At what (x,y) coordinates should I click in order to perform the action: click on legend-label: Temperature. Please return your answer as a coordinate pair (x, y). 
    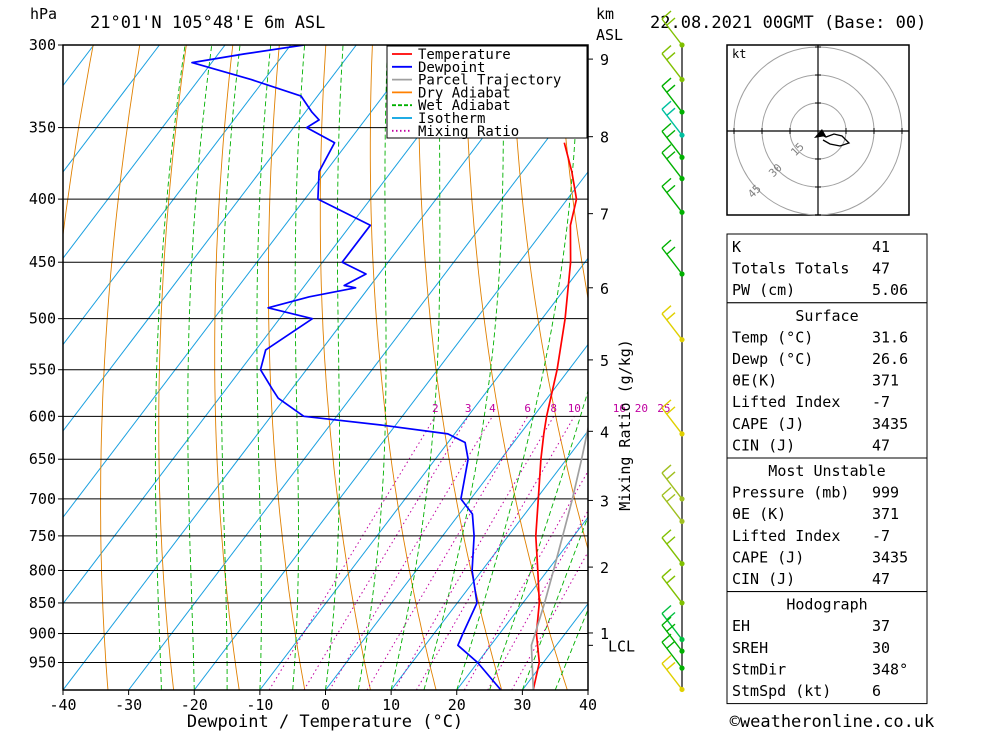
    Looking at the image, I should click on (464, 55).